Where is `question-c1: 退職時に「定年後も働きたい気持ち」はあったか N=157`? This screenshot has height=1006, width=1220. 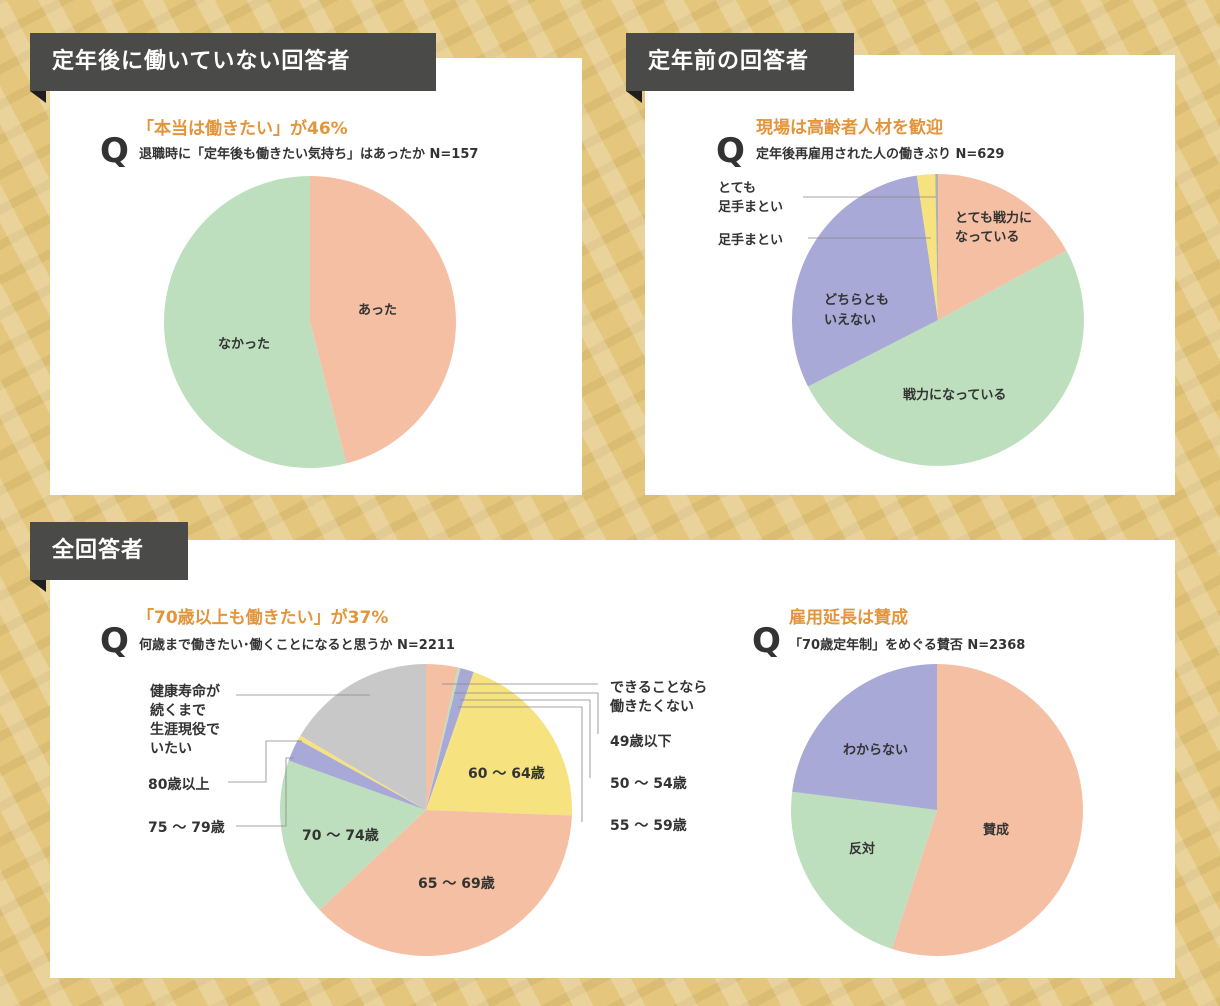
question-c1: 退職時に「定年後も働きたい気持ち」はあったか N=157 is located at coordinates (309, 154).